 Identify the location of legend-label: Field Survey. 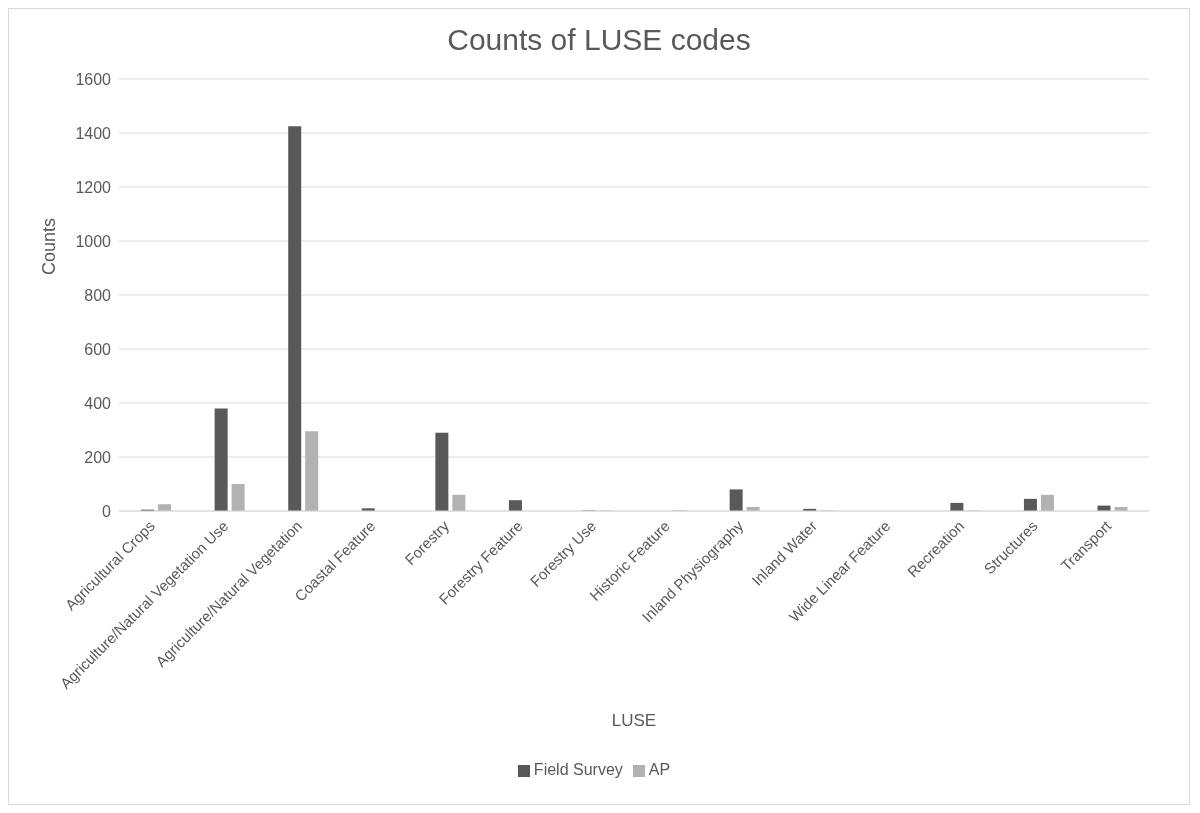
(578, 769).